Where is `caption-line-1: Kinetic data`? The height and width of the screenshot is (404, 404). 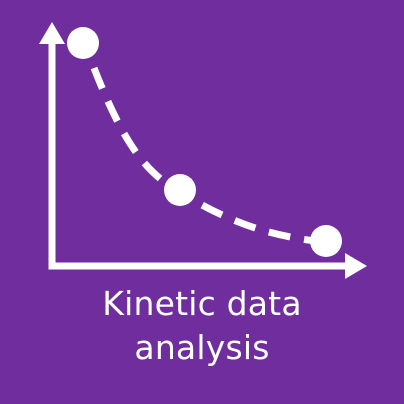
caption-line-1: Kinetic data is located at coordinates (202, 303).